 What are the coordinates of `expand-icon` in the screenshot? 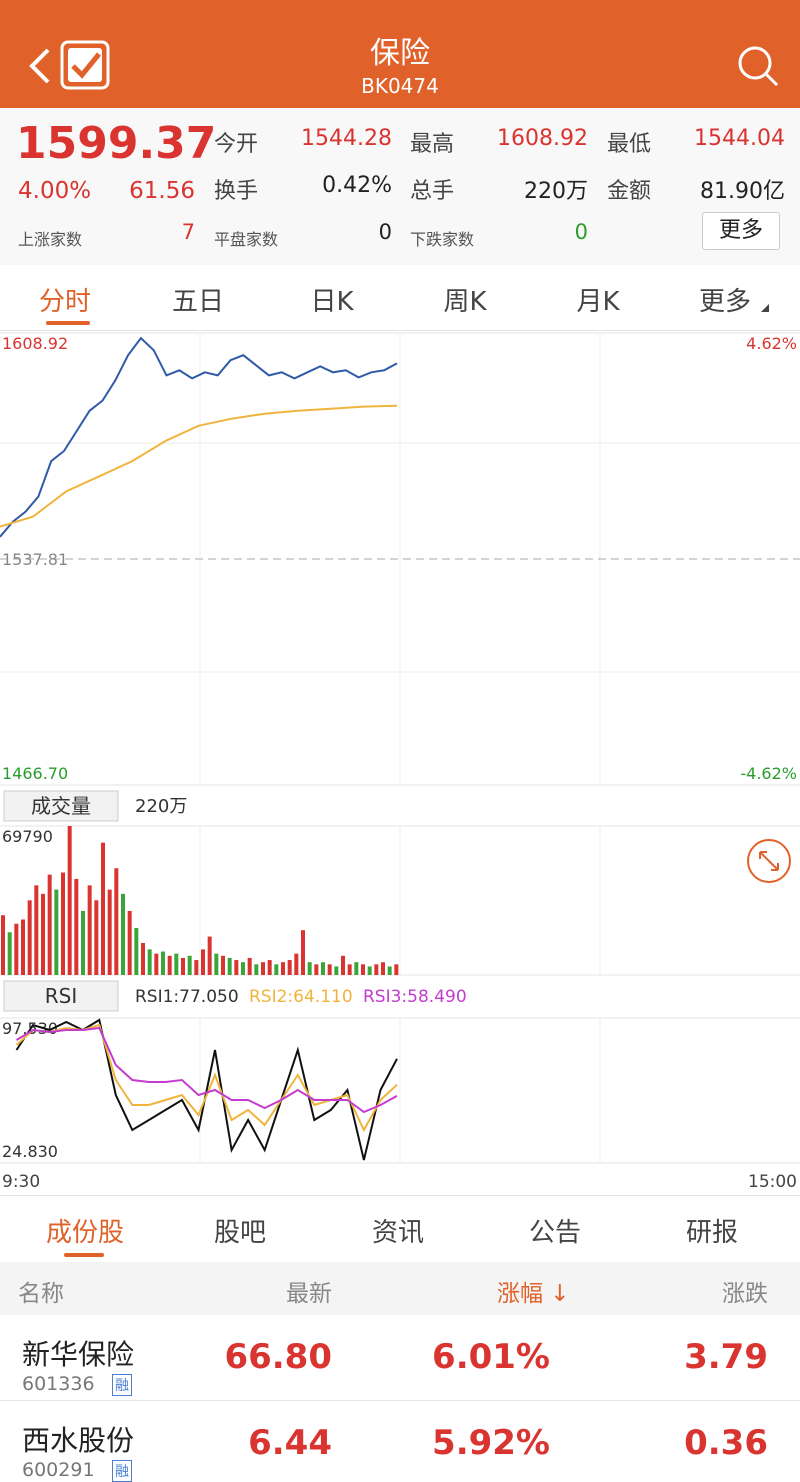 It's located at (769, 861).